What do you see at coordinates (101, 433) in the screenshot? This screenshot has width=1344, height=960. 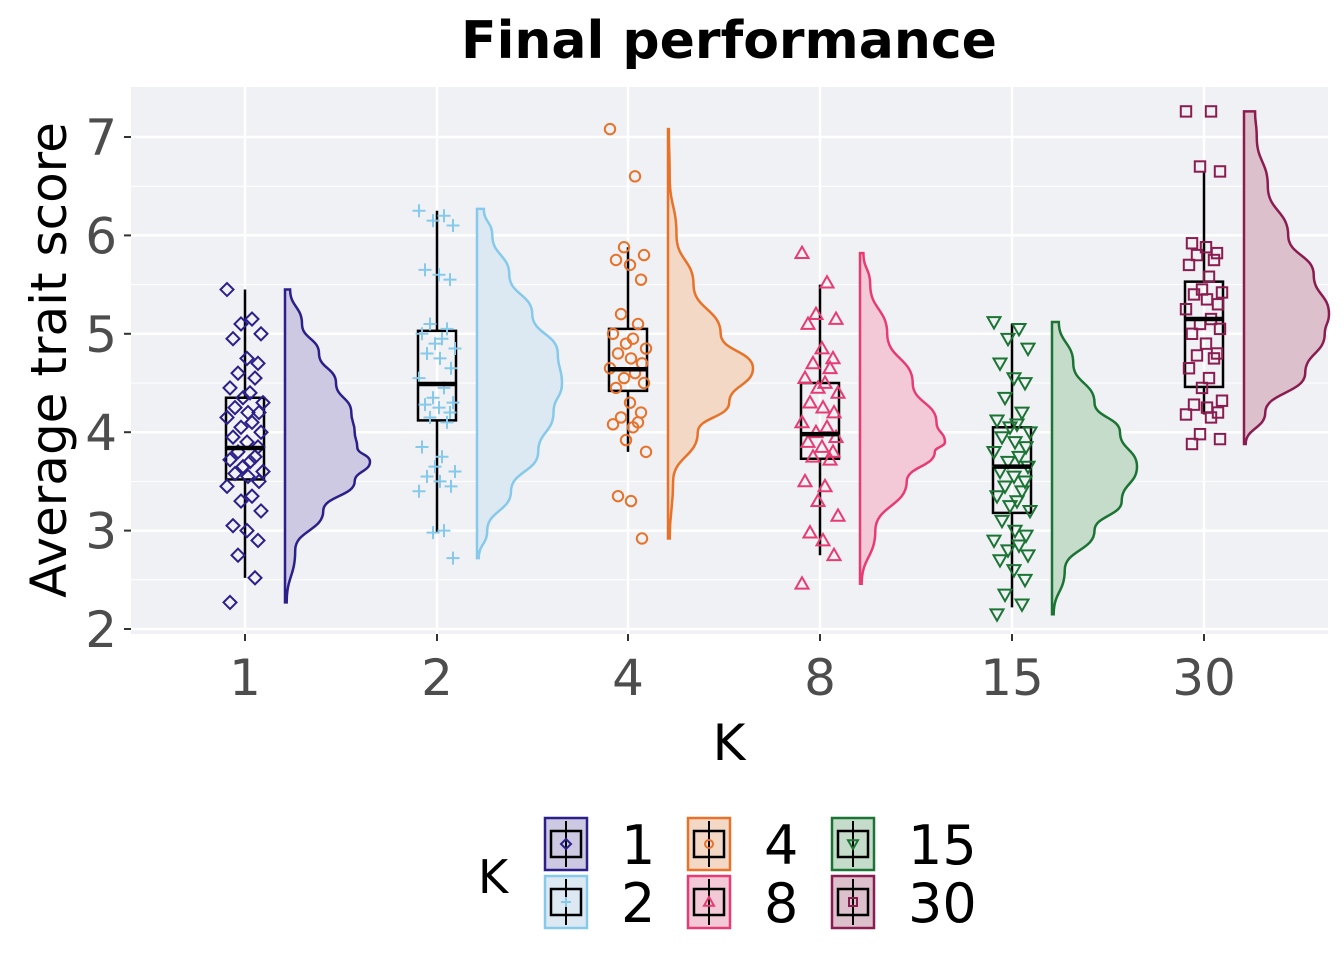 I see `y-tick-label: 4` at bounding box center [101, 433].